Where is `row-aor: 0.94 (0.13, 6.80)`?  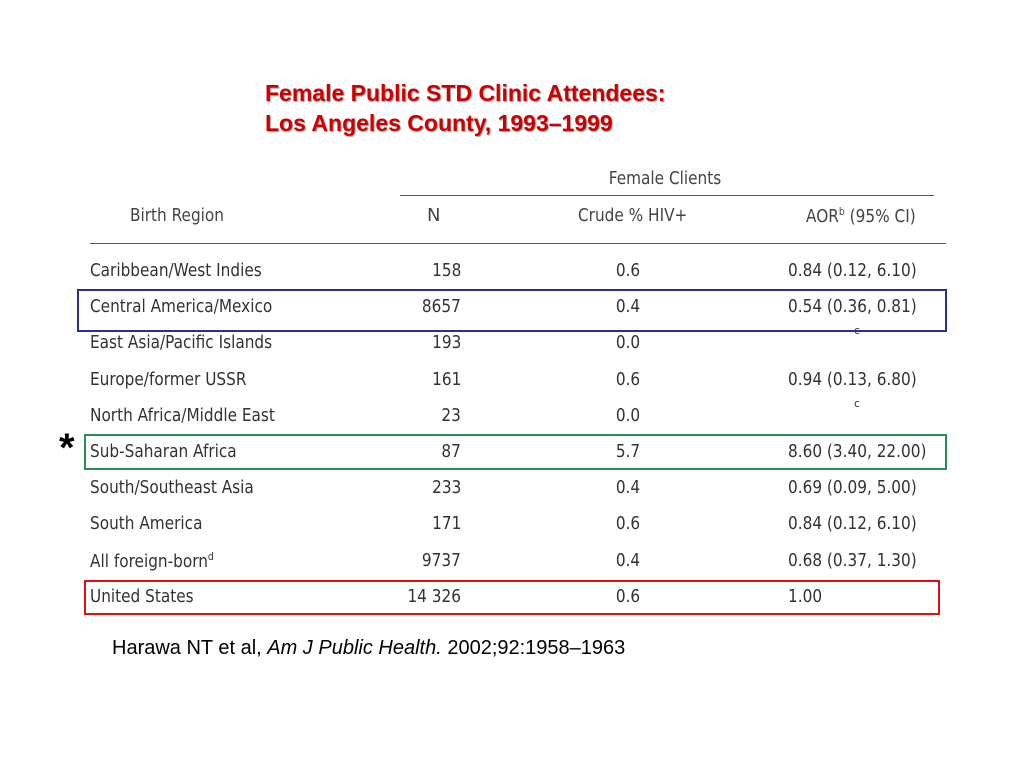
row-aor: 0.94 (0.13, 6.80) is located at coordinates (852, 379).